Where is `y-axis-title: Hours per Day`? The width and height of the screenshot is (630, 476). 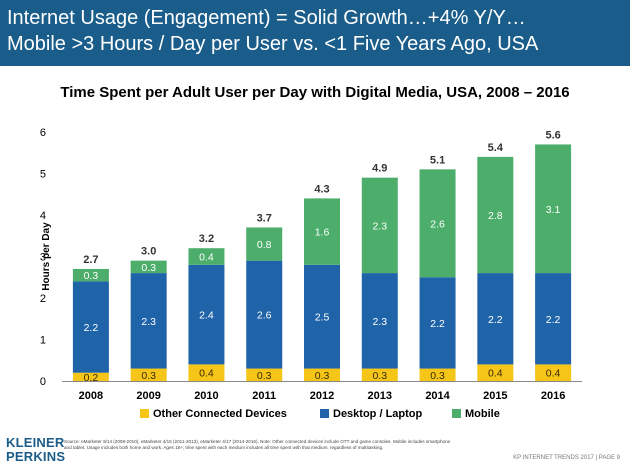 y-axis-title: Hours per Day is located at coordinates (46, 256).